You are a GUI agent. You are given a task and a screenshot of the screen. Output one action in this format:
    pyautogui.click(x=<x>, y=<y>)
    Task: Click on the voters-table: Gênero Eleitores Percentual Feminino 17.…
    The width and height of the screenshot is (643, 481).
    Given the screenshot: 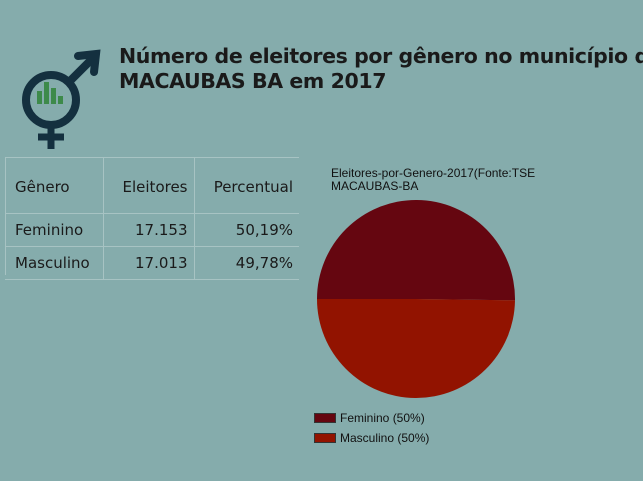 What is the action you would take?
    pyautogui.click(x=152, y=218)
    